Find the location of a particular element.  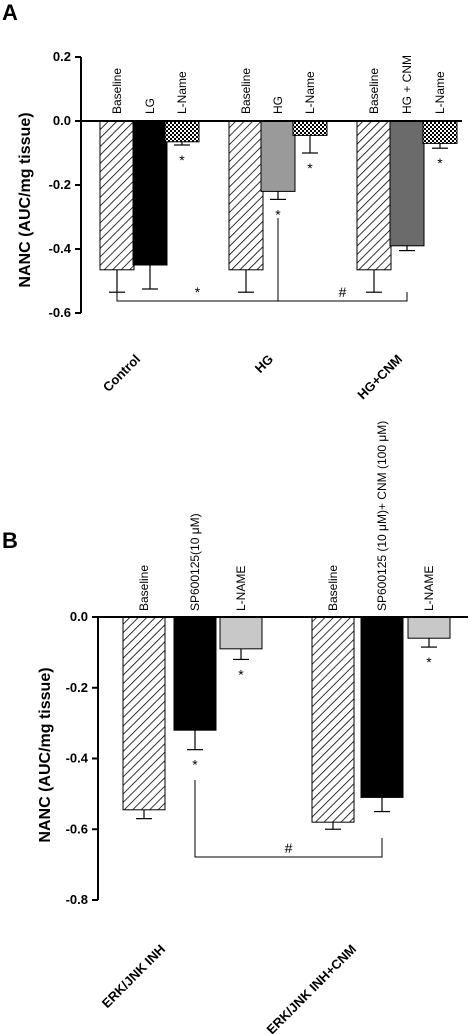

y-tick-label: -0.8 is located at coordinates (77, 899).